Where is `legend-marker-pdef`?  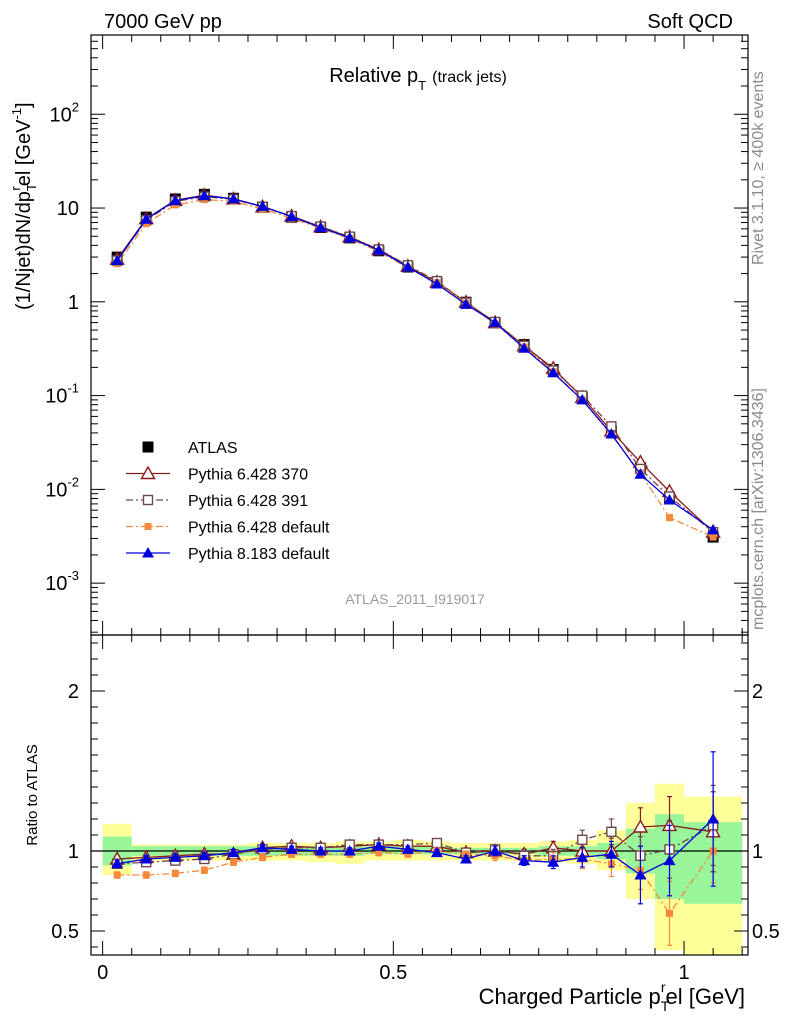 legend-marker-pdef is located at coordinates (148, 526).